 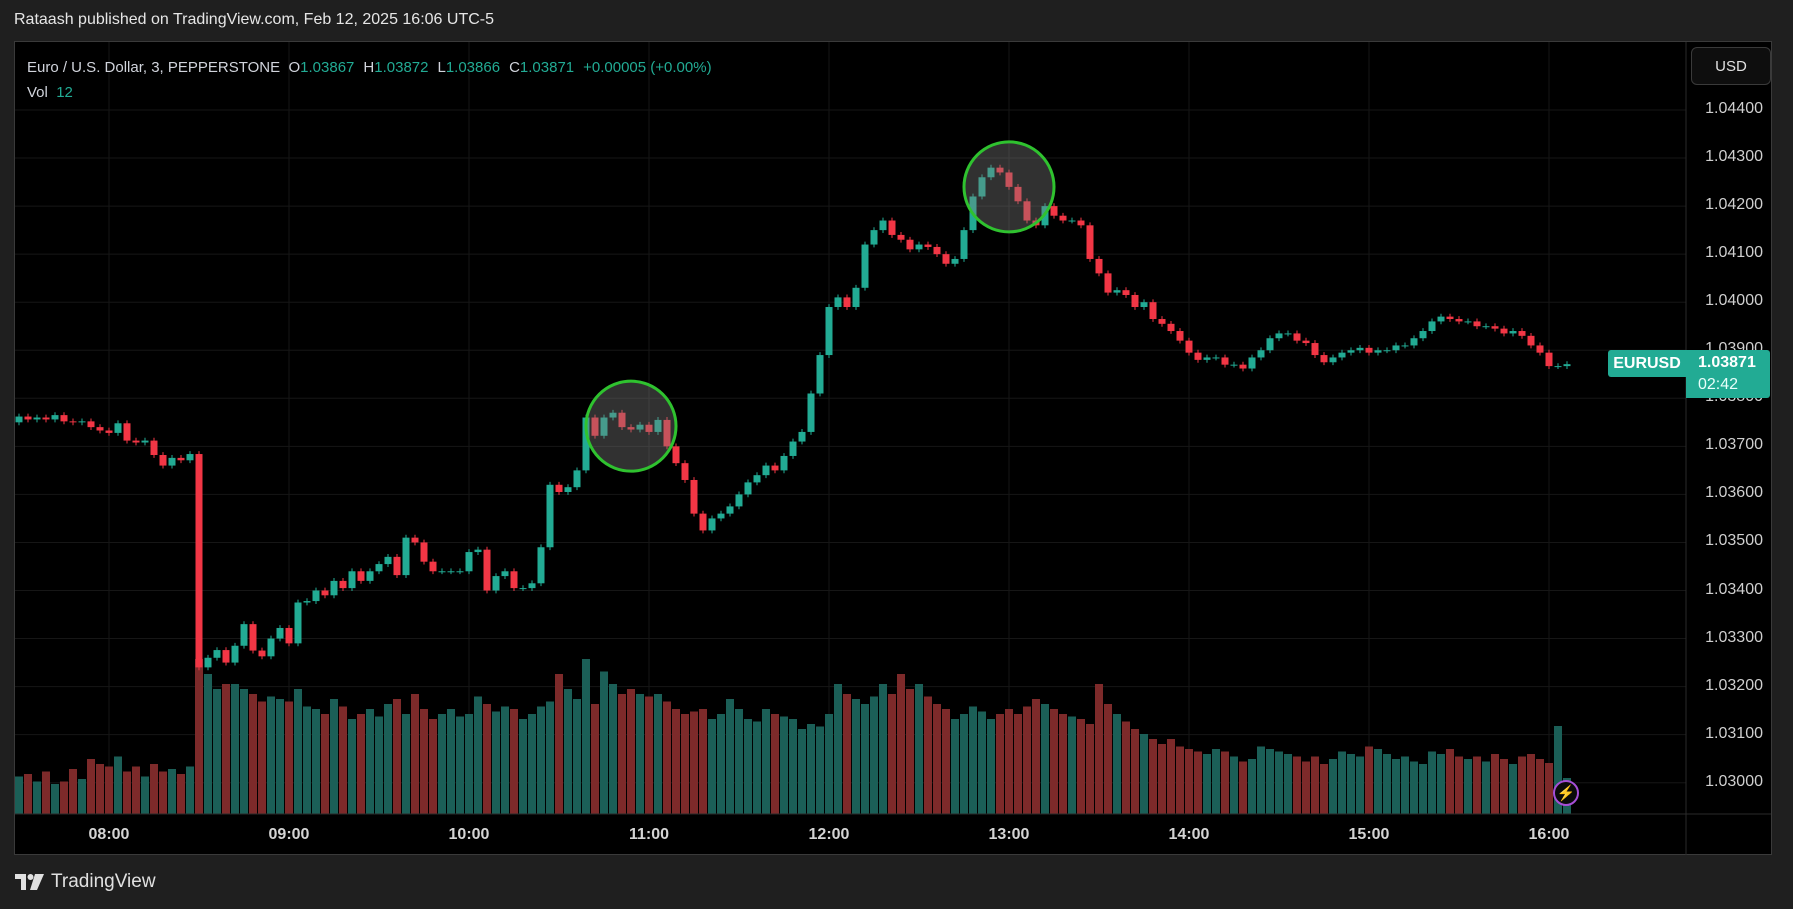 I want to click on close-label: C, so click(x=514, y=67).